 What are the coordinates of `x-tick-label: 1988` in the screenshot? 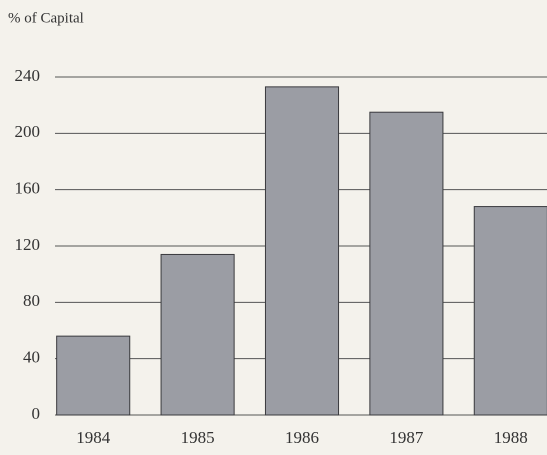 It's located at (511, 437).